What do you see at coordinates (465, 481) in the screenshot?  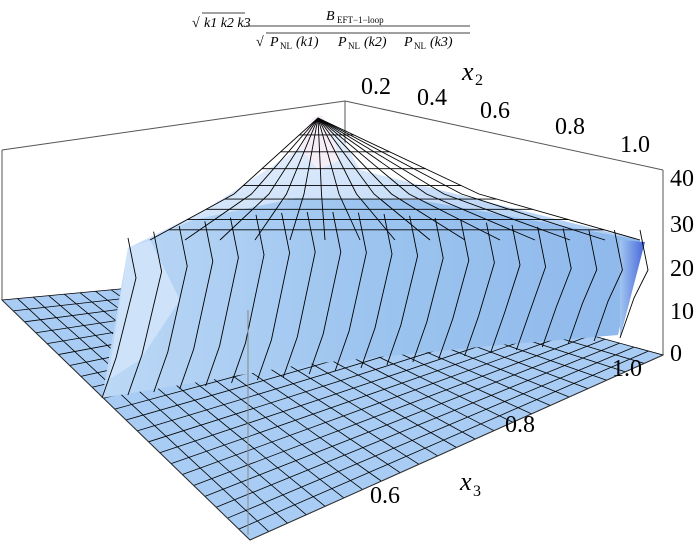 I see `x3-axis-label: x` at bounding box center [465, 481].